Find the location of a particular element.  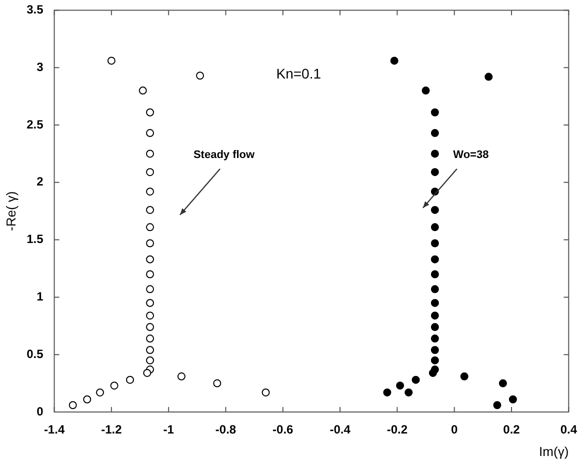

x-tick-label: -1 is located at coordinates (168, 429).